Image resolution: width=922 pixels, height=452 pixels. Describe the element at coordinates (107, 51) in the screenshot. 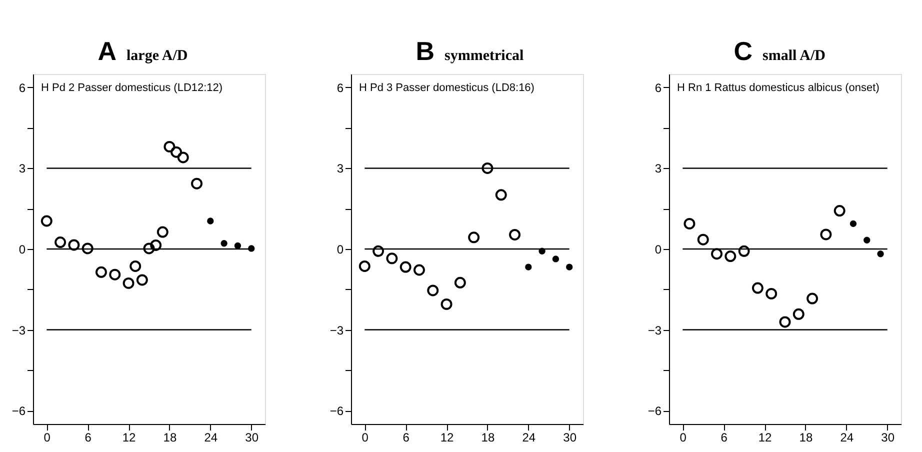

I see `chart-title: A` at that location.